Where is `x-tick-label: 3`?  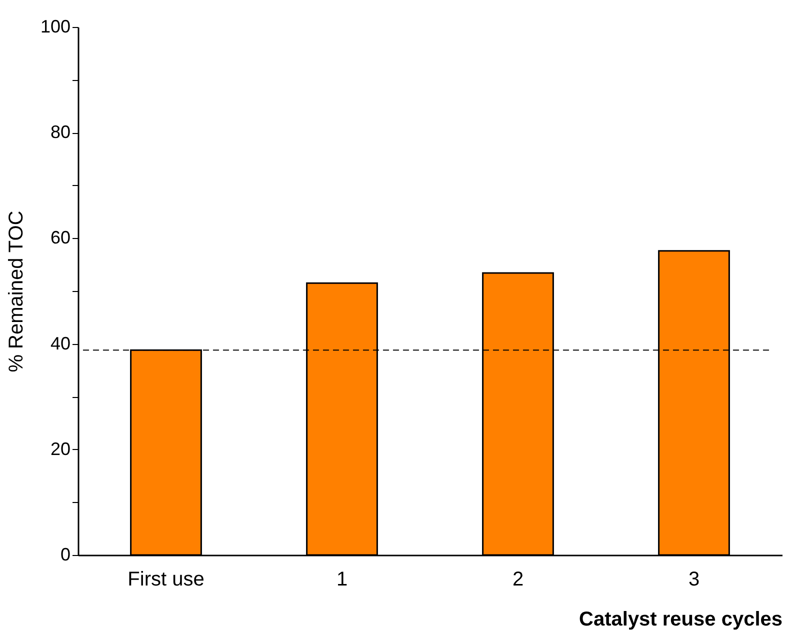 x-tick-label: 3 is located at coordinates (694, 579).